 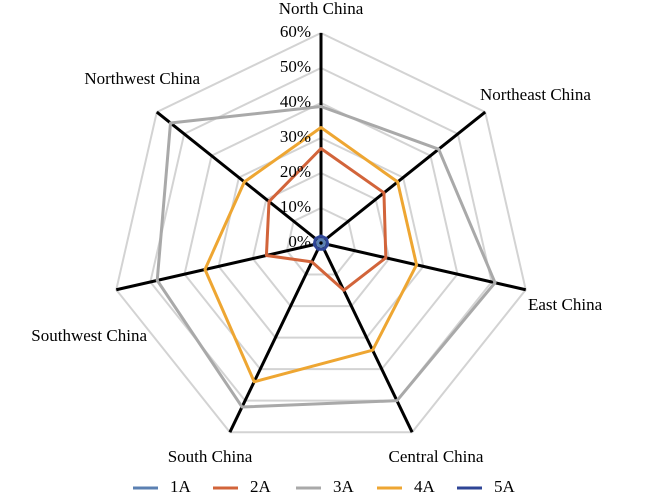 I want to click on legend-label: 4A, so click(x=425, y=486).